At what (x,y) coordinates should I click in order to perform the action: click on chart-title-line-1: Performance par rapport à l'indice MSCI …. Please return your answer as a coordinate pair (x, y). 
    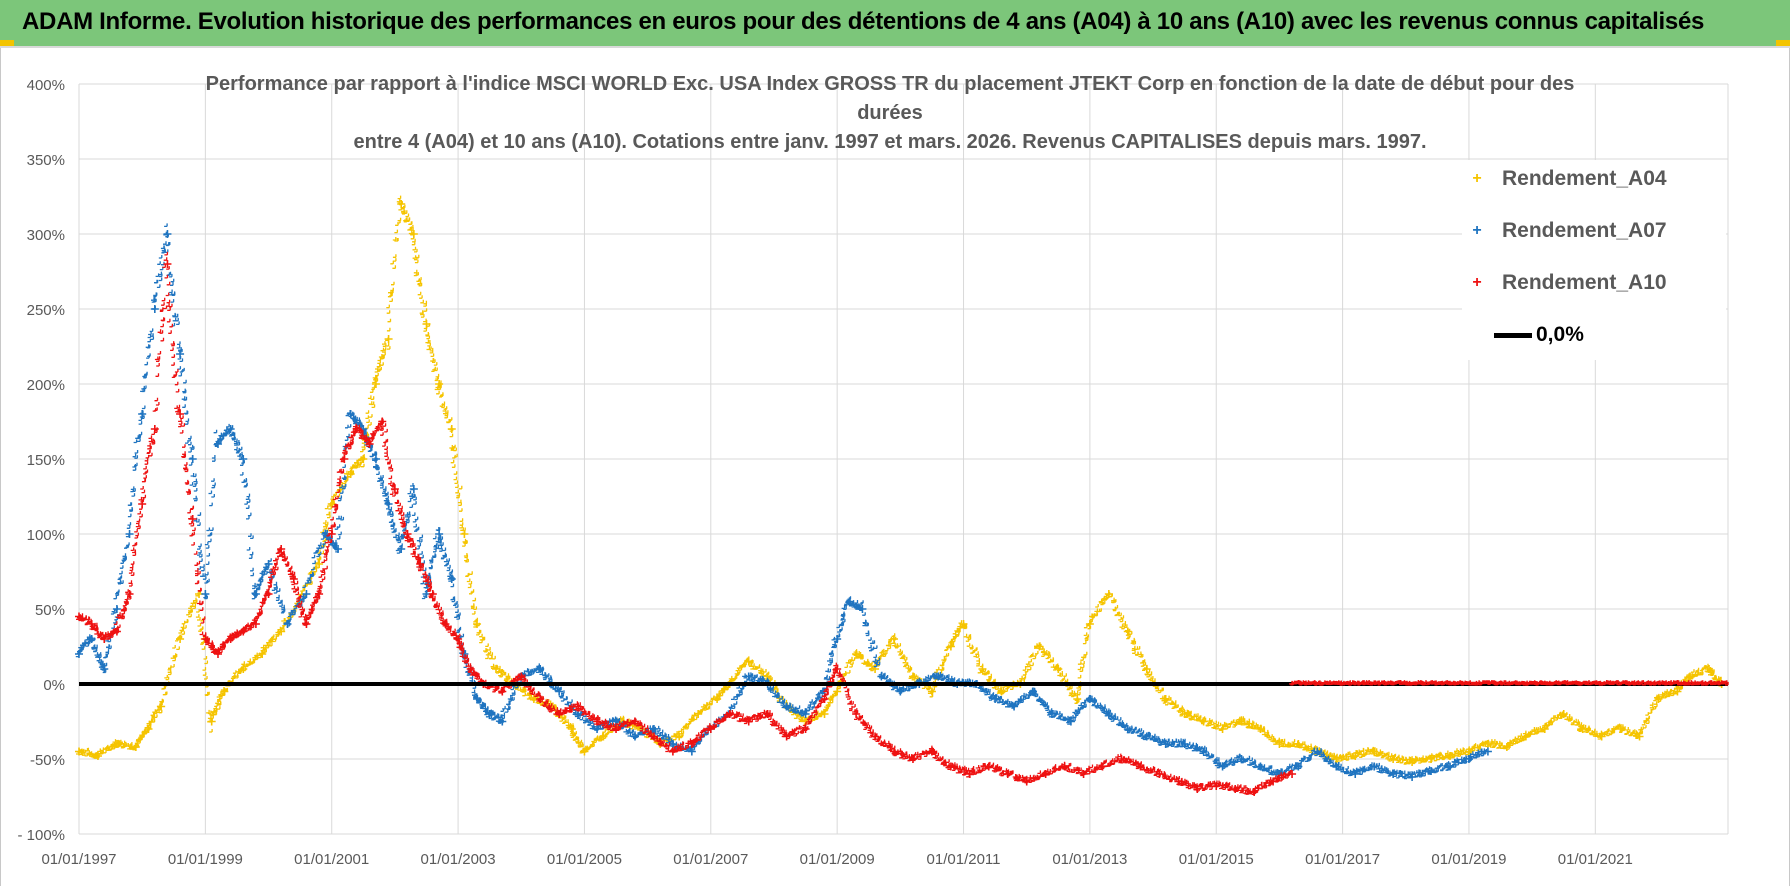
    Looking at the image, I should click on (890, 84).